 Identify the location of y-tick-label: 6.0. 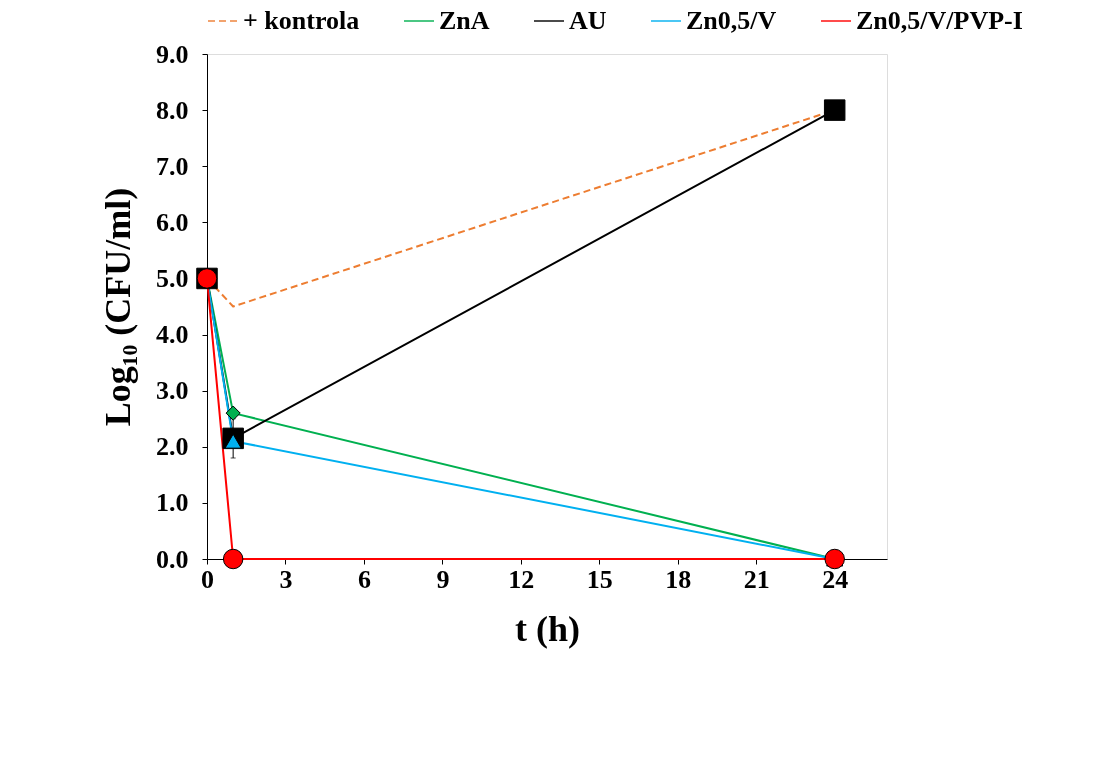
(172, 222).